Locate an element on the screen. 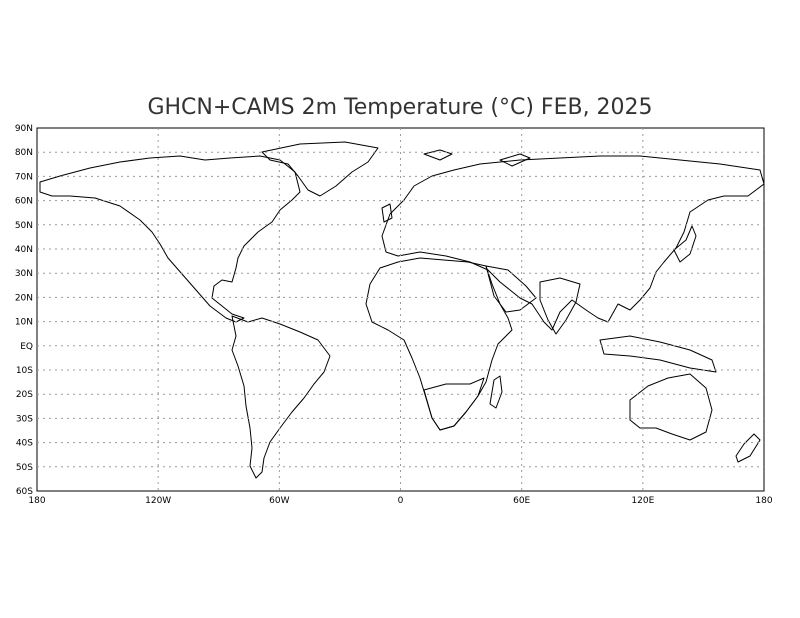  lon-tick-label: 120E is located at coordinates (642, 501).